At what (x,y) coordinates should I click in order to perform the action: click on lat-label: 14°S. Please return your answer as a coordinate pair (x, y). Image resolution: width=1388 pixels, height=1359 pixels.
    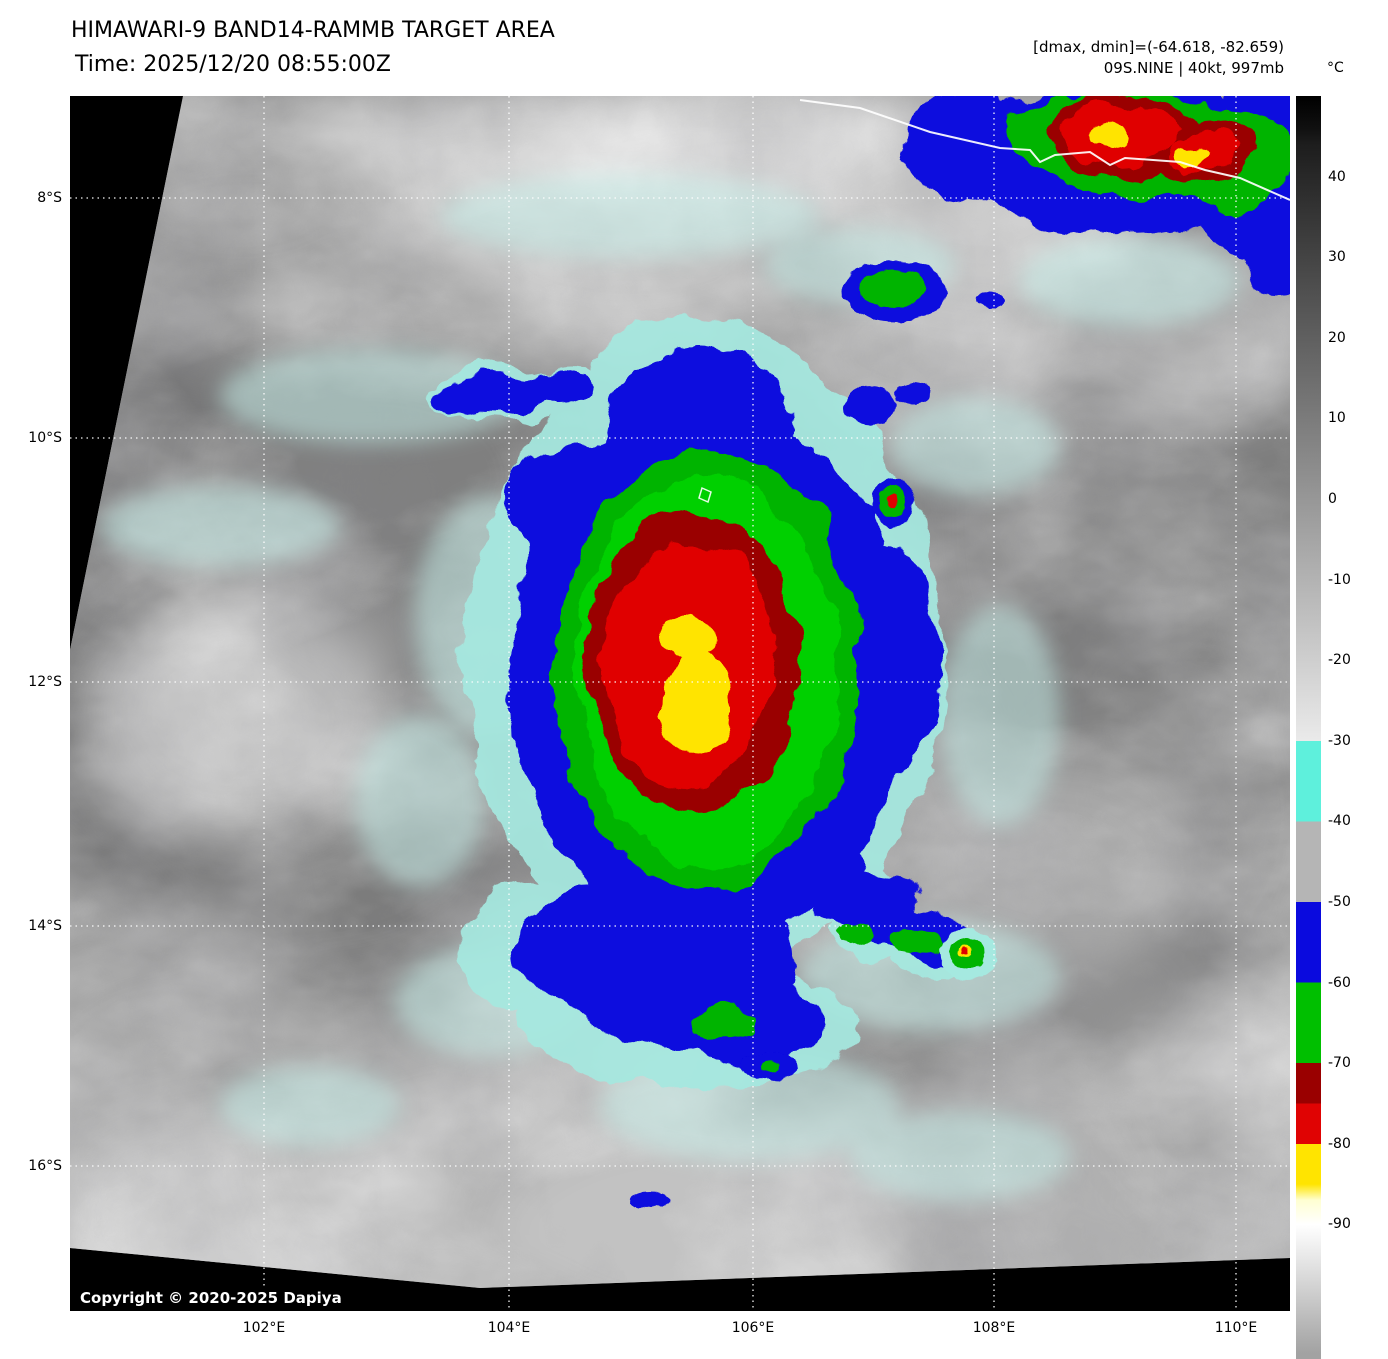
    Looking at the image, I should click on (45, 926).